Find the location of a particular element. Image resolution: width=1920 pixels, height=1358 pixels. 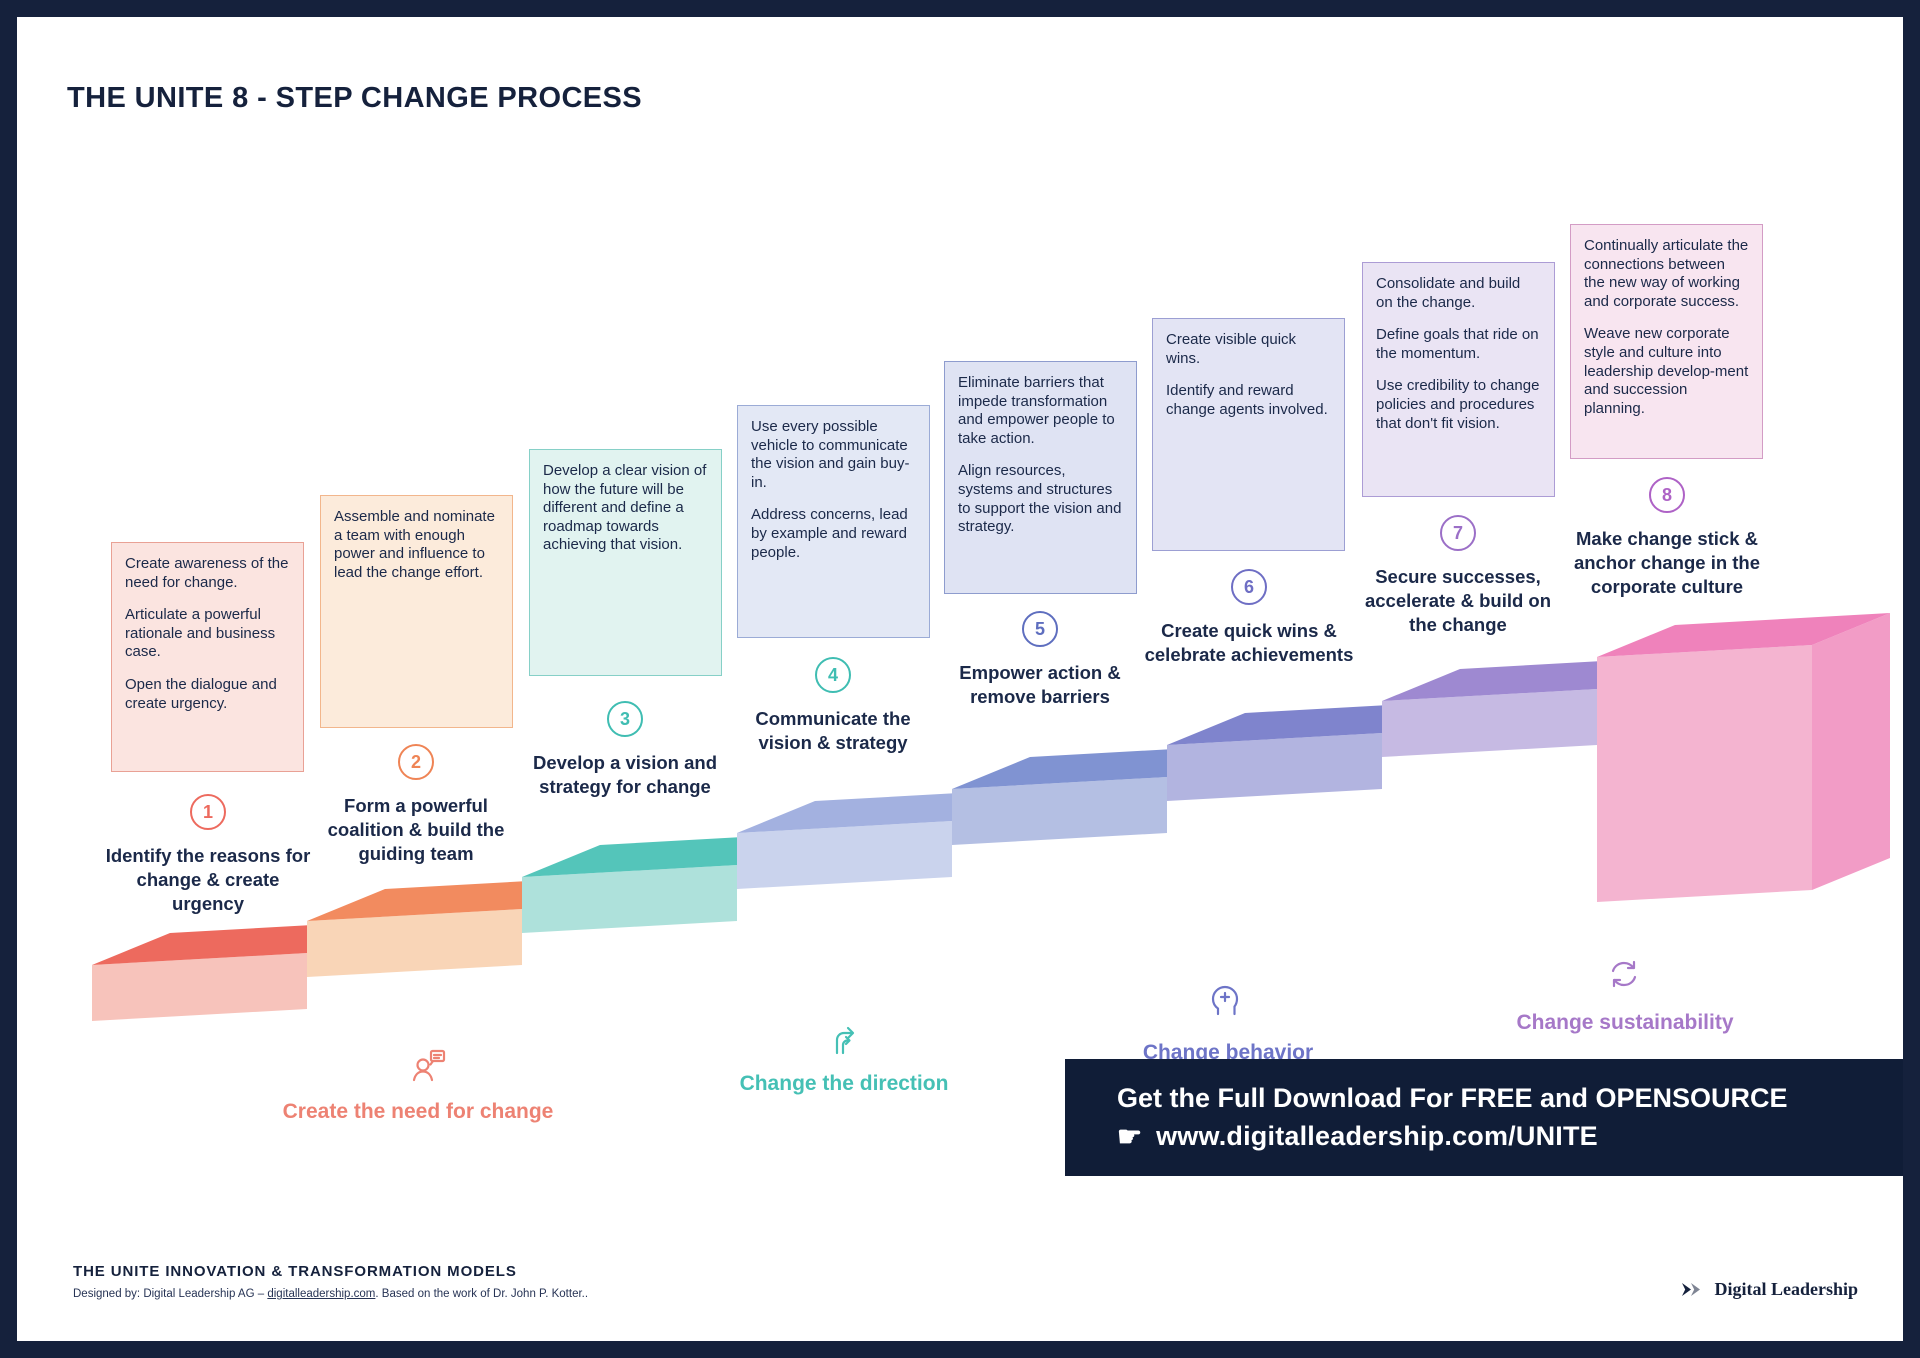

step-number-badge-8: 8 is located at coordinates (1667, 495).